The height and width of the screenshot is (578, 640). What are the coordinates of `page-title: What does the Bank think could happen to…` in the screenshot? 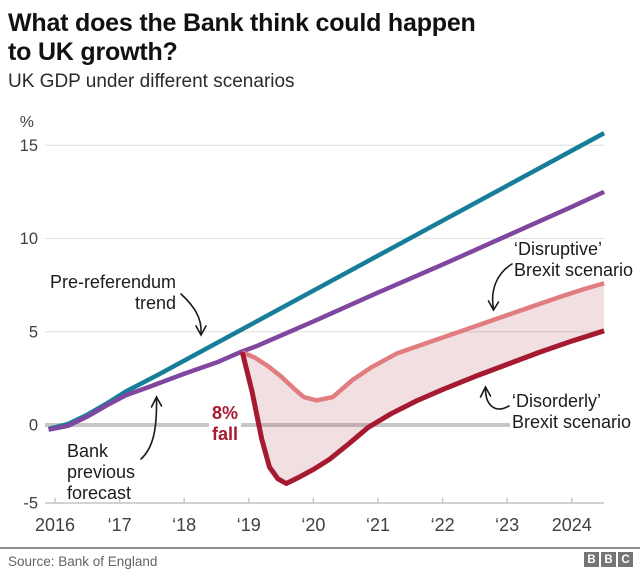 It's located at (242, 38).